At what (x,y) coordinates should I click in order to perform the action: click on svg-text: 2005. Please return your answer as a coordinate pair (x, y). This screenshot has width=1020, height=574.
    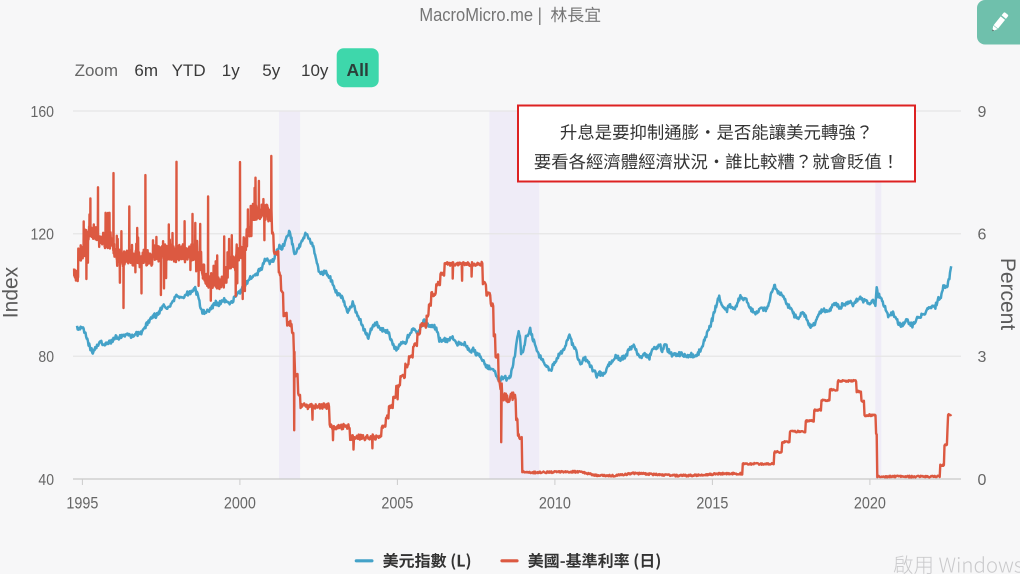
    Looking at the image, I should click on (397, 504).